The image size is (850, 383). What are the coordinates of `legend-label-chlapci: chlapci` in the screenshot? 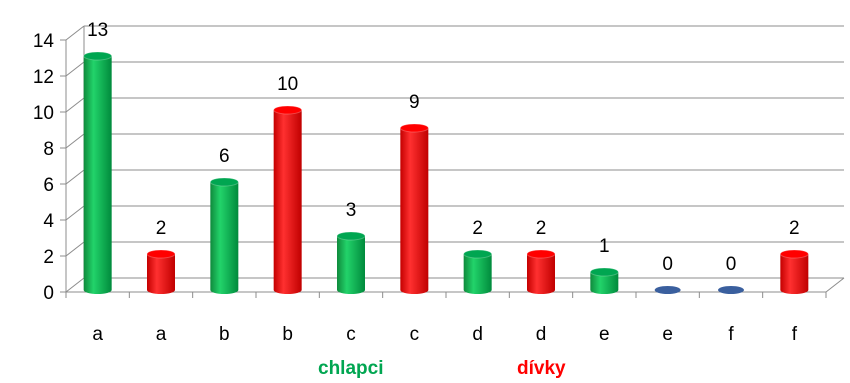 It's located at (351, 368).